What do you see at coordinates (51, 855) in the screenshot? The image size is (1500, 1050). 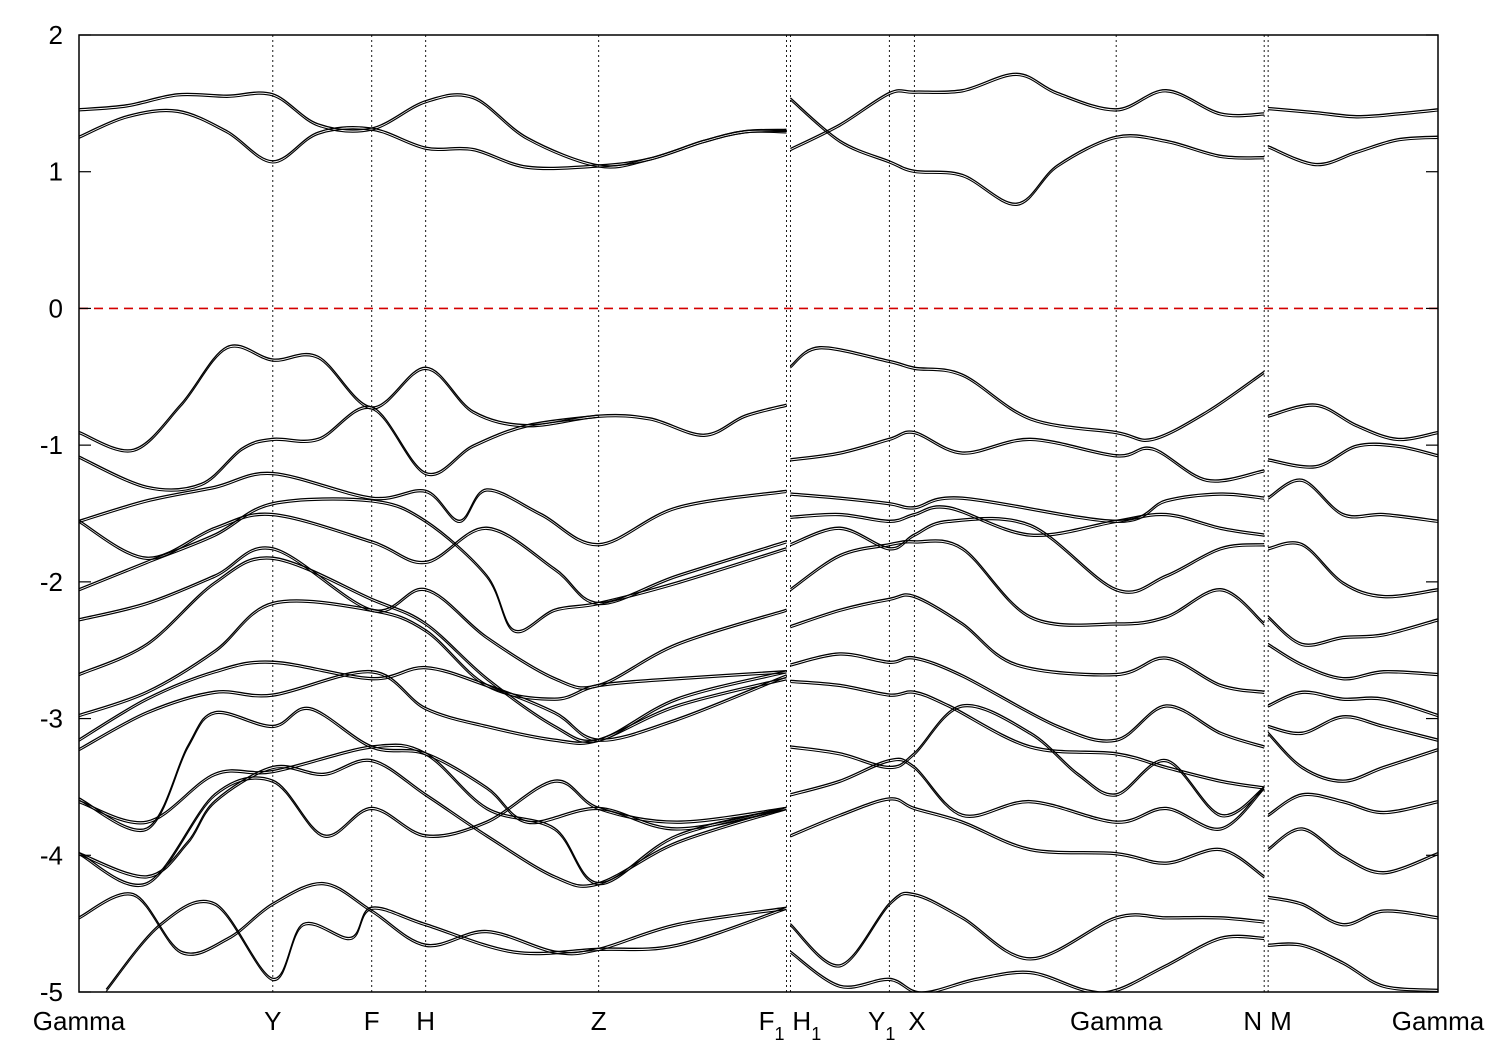 I see `y-tick-label: -4` at bounding box center [51, 855].